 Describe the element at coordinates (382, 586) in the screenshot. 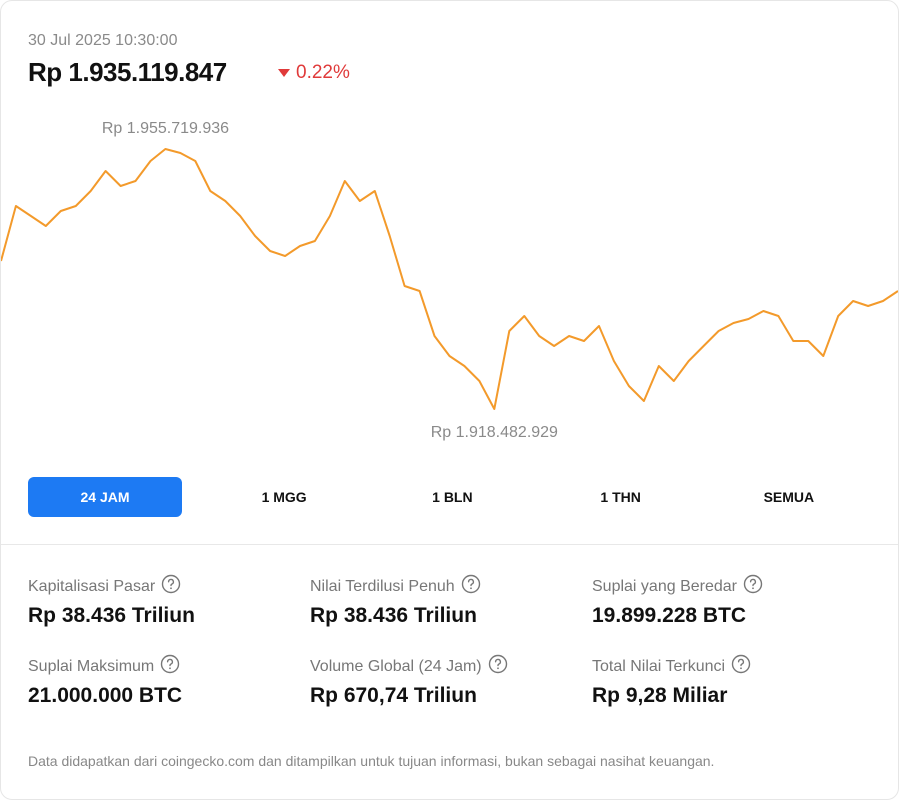

I see `stat-label: Nilai Terdilusi Penuh` at that location.